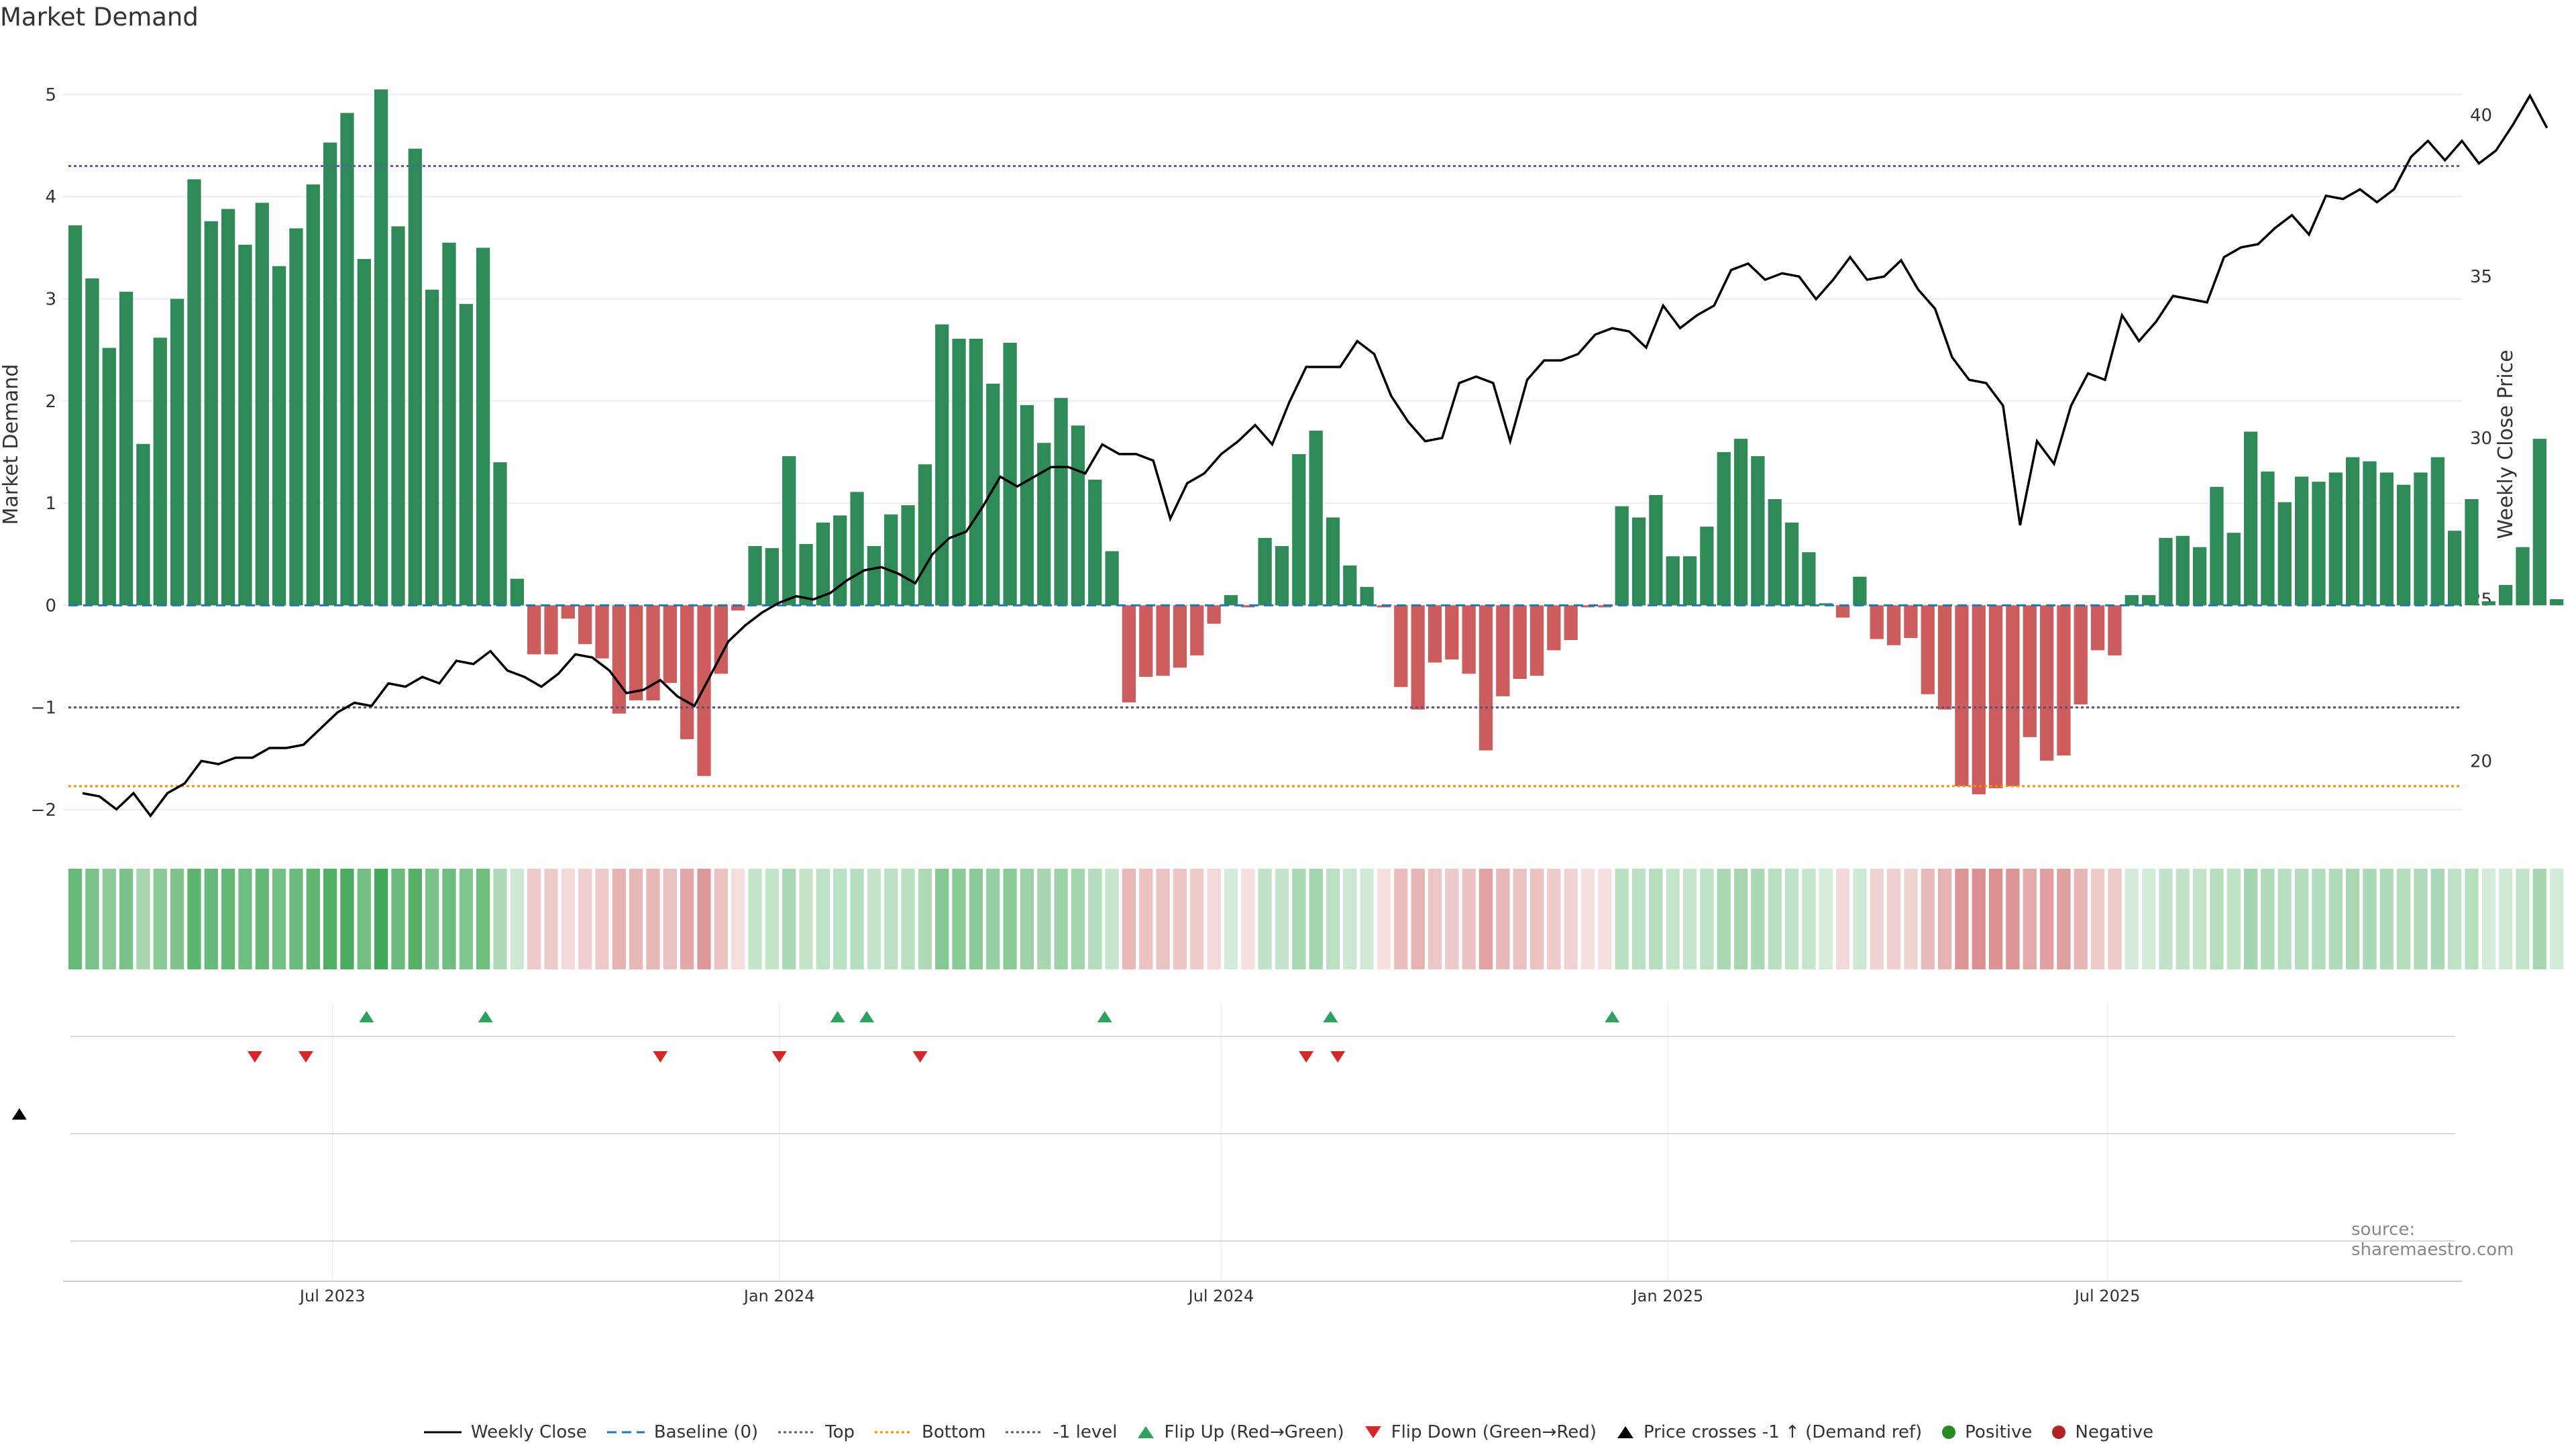 Image resolution: width=2576 pixels, height=1449 pixels. What do you see at coordinates (2481, 277) in the screenshot?
I see `y2-tick-label: 35` at bounding box center [2481, 277].